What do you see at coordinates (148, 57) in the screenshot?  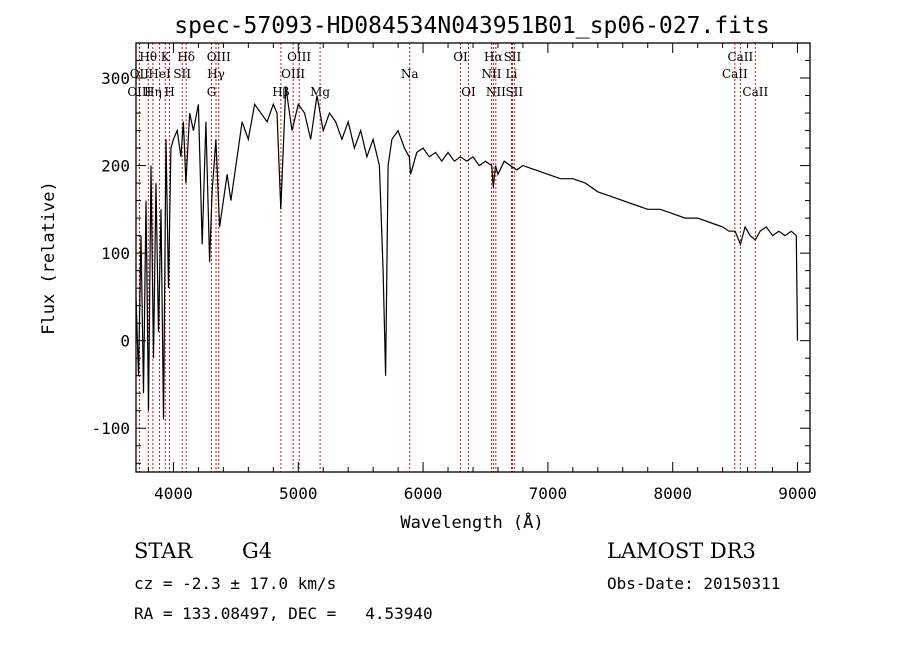 I see `line-label: Hθ` at bounding box center [148, 57].